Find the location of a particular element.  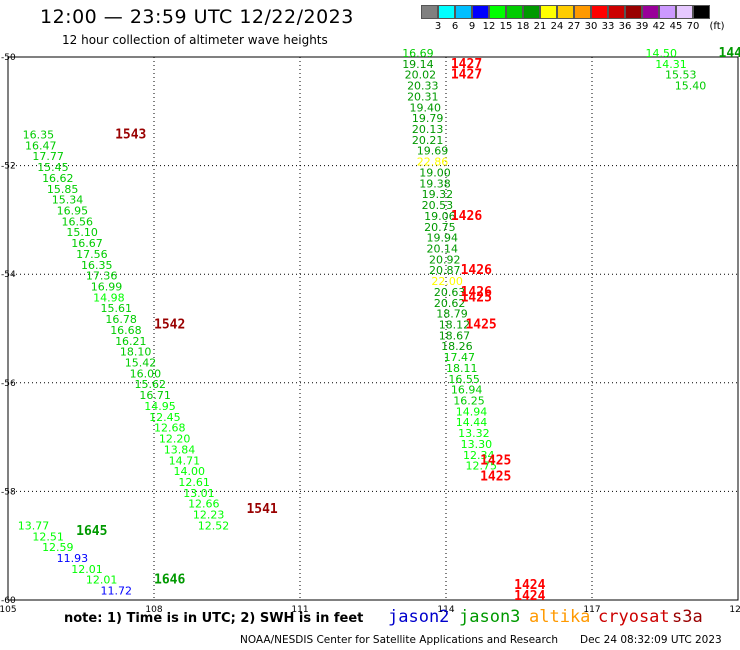

wave-height-label: 20.31 is located at coordinates (423, 96).